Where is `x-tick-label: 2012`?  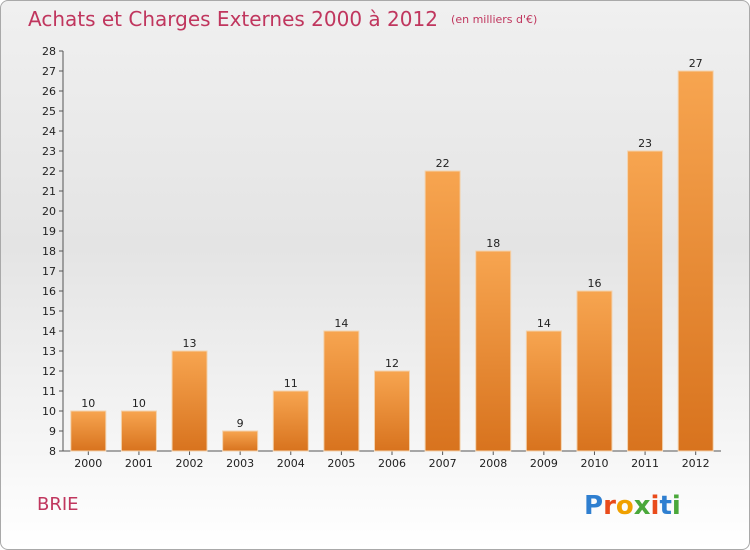 x-tick-label: 2012 is located at coordinates (696, 463).